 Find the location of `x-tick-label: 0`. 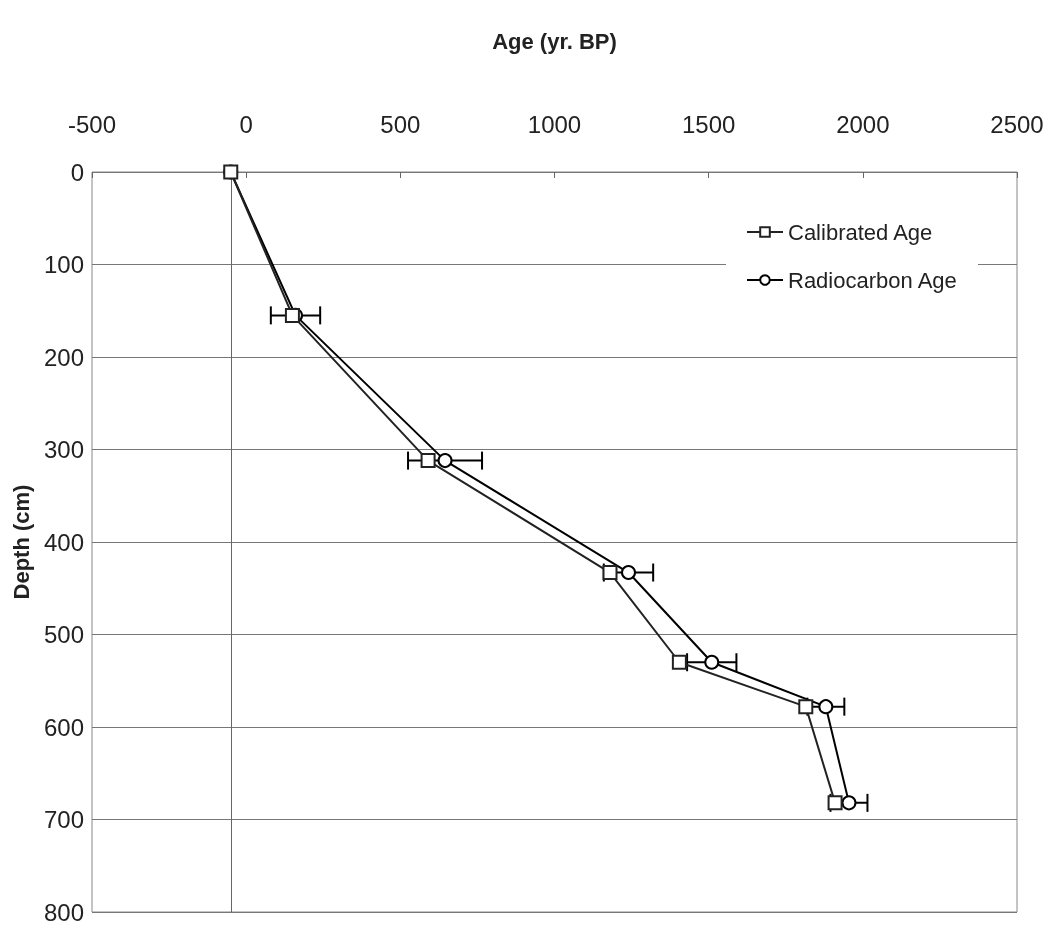

x-tick-label: 0 is located at coordinates (246, 124).